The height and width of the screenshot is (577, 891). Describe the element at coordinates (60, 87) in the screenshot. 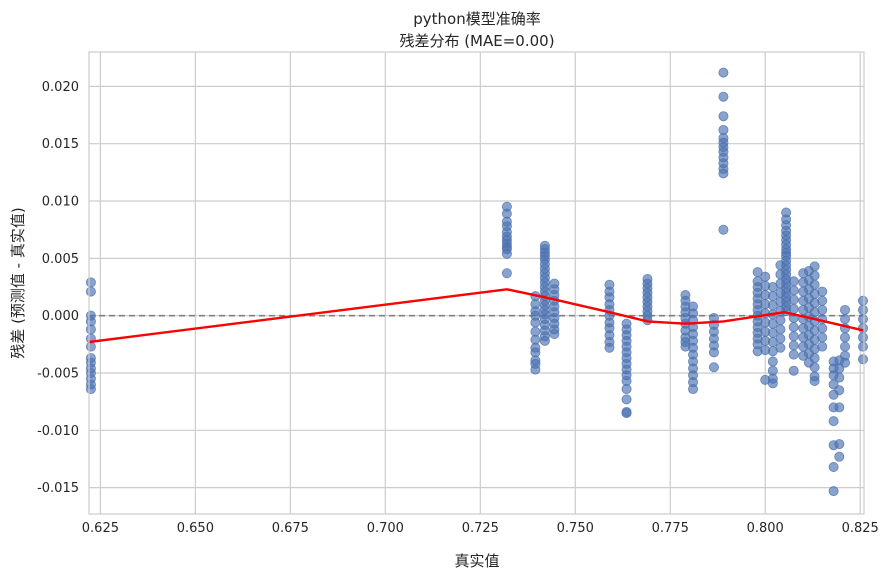

I see `y-tick-label: 0.020` at that location.